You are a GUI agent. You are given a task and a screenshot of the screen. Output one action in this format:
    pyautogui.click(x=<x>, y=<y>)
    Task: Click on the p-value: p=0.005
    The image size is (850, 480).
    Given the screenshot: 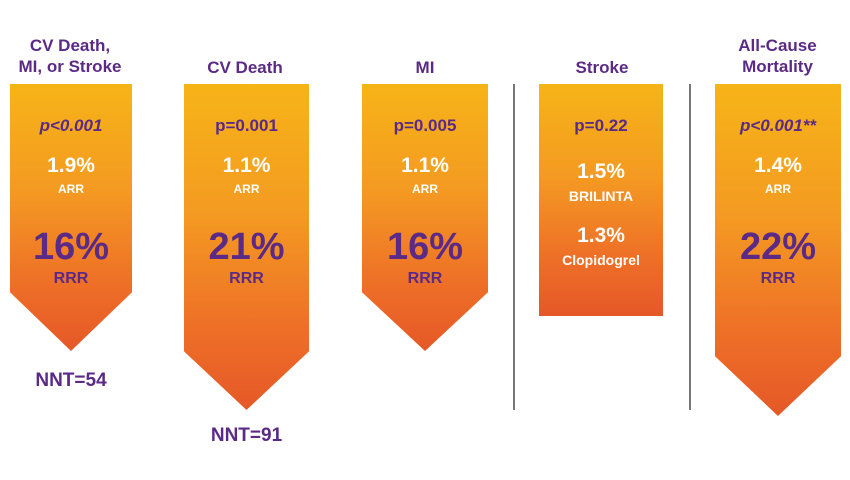 What is the action you would take?
    pyautogui.click(x=425, y=125)
    